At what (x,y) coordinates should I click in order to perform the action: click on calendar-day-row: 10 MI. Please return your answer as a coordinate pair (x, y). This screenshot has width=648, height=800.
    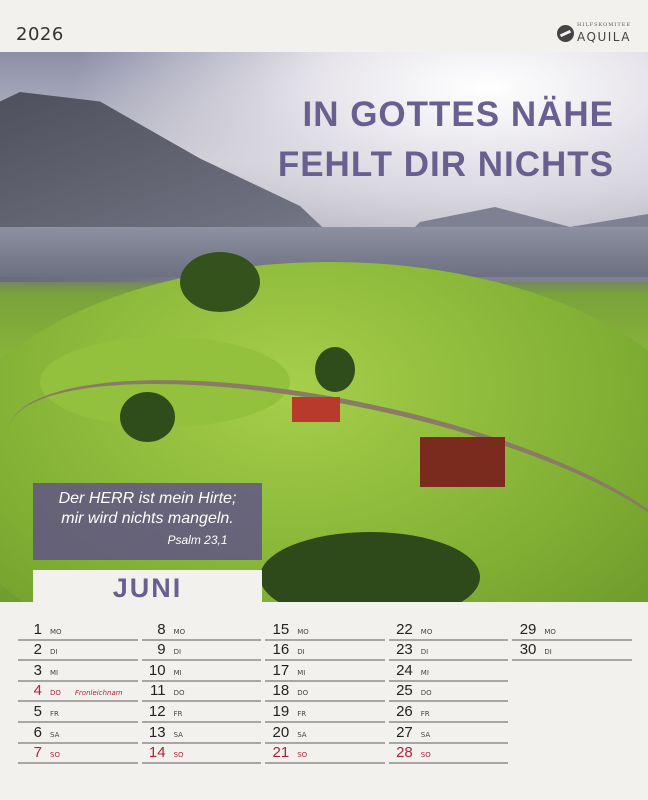
    Looking at the image, I should click on (201, 671).